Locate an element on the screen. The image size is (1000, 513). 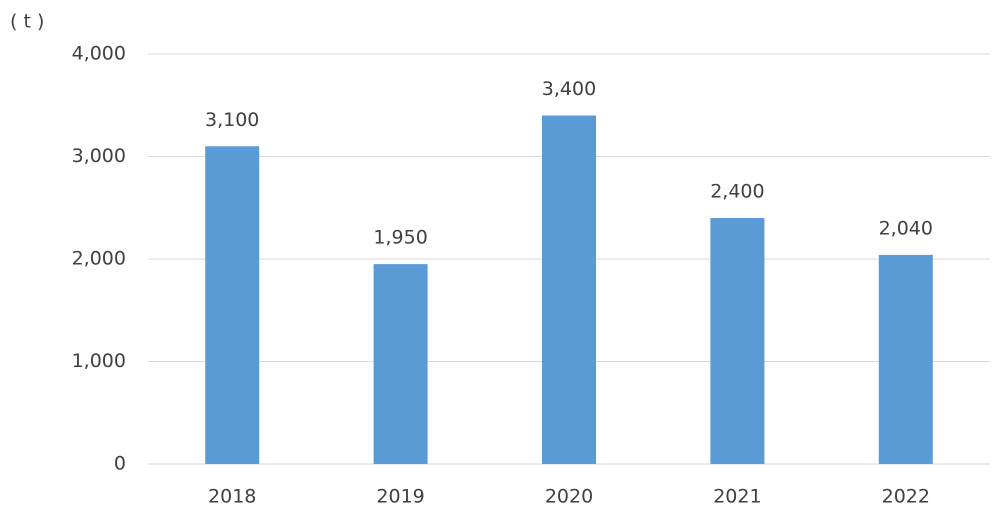
y-tick-label: 4,000 is located at coordinates (99, 54).